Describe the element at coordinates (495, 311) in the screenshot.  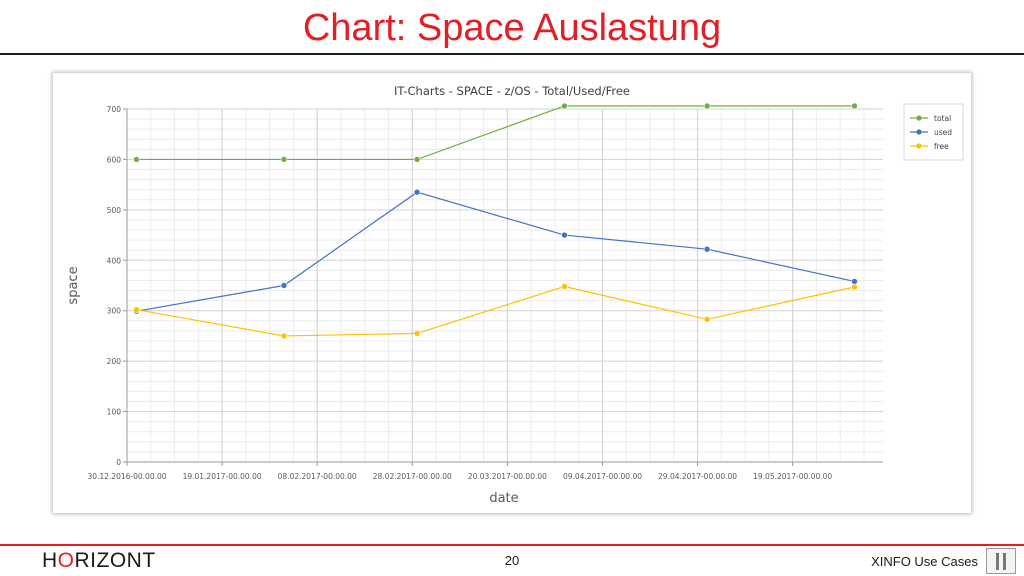
I see `series-line-free` at that location.